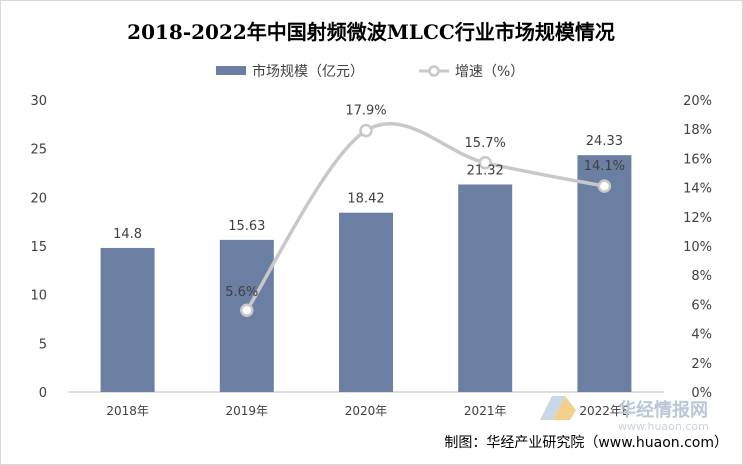 Image resolution: width=743 pixels, height=465 pixels. I want to click on watermark-logo-icon, so click(552, 408).